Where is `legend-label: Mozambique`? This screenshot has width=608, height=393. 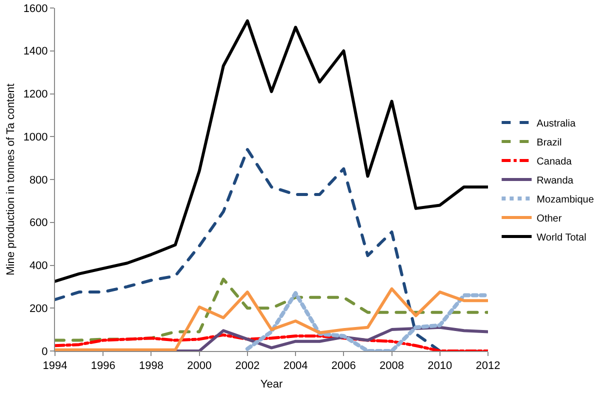 legend-label: Mozambique is located at coordinates (565, 200).